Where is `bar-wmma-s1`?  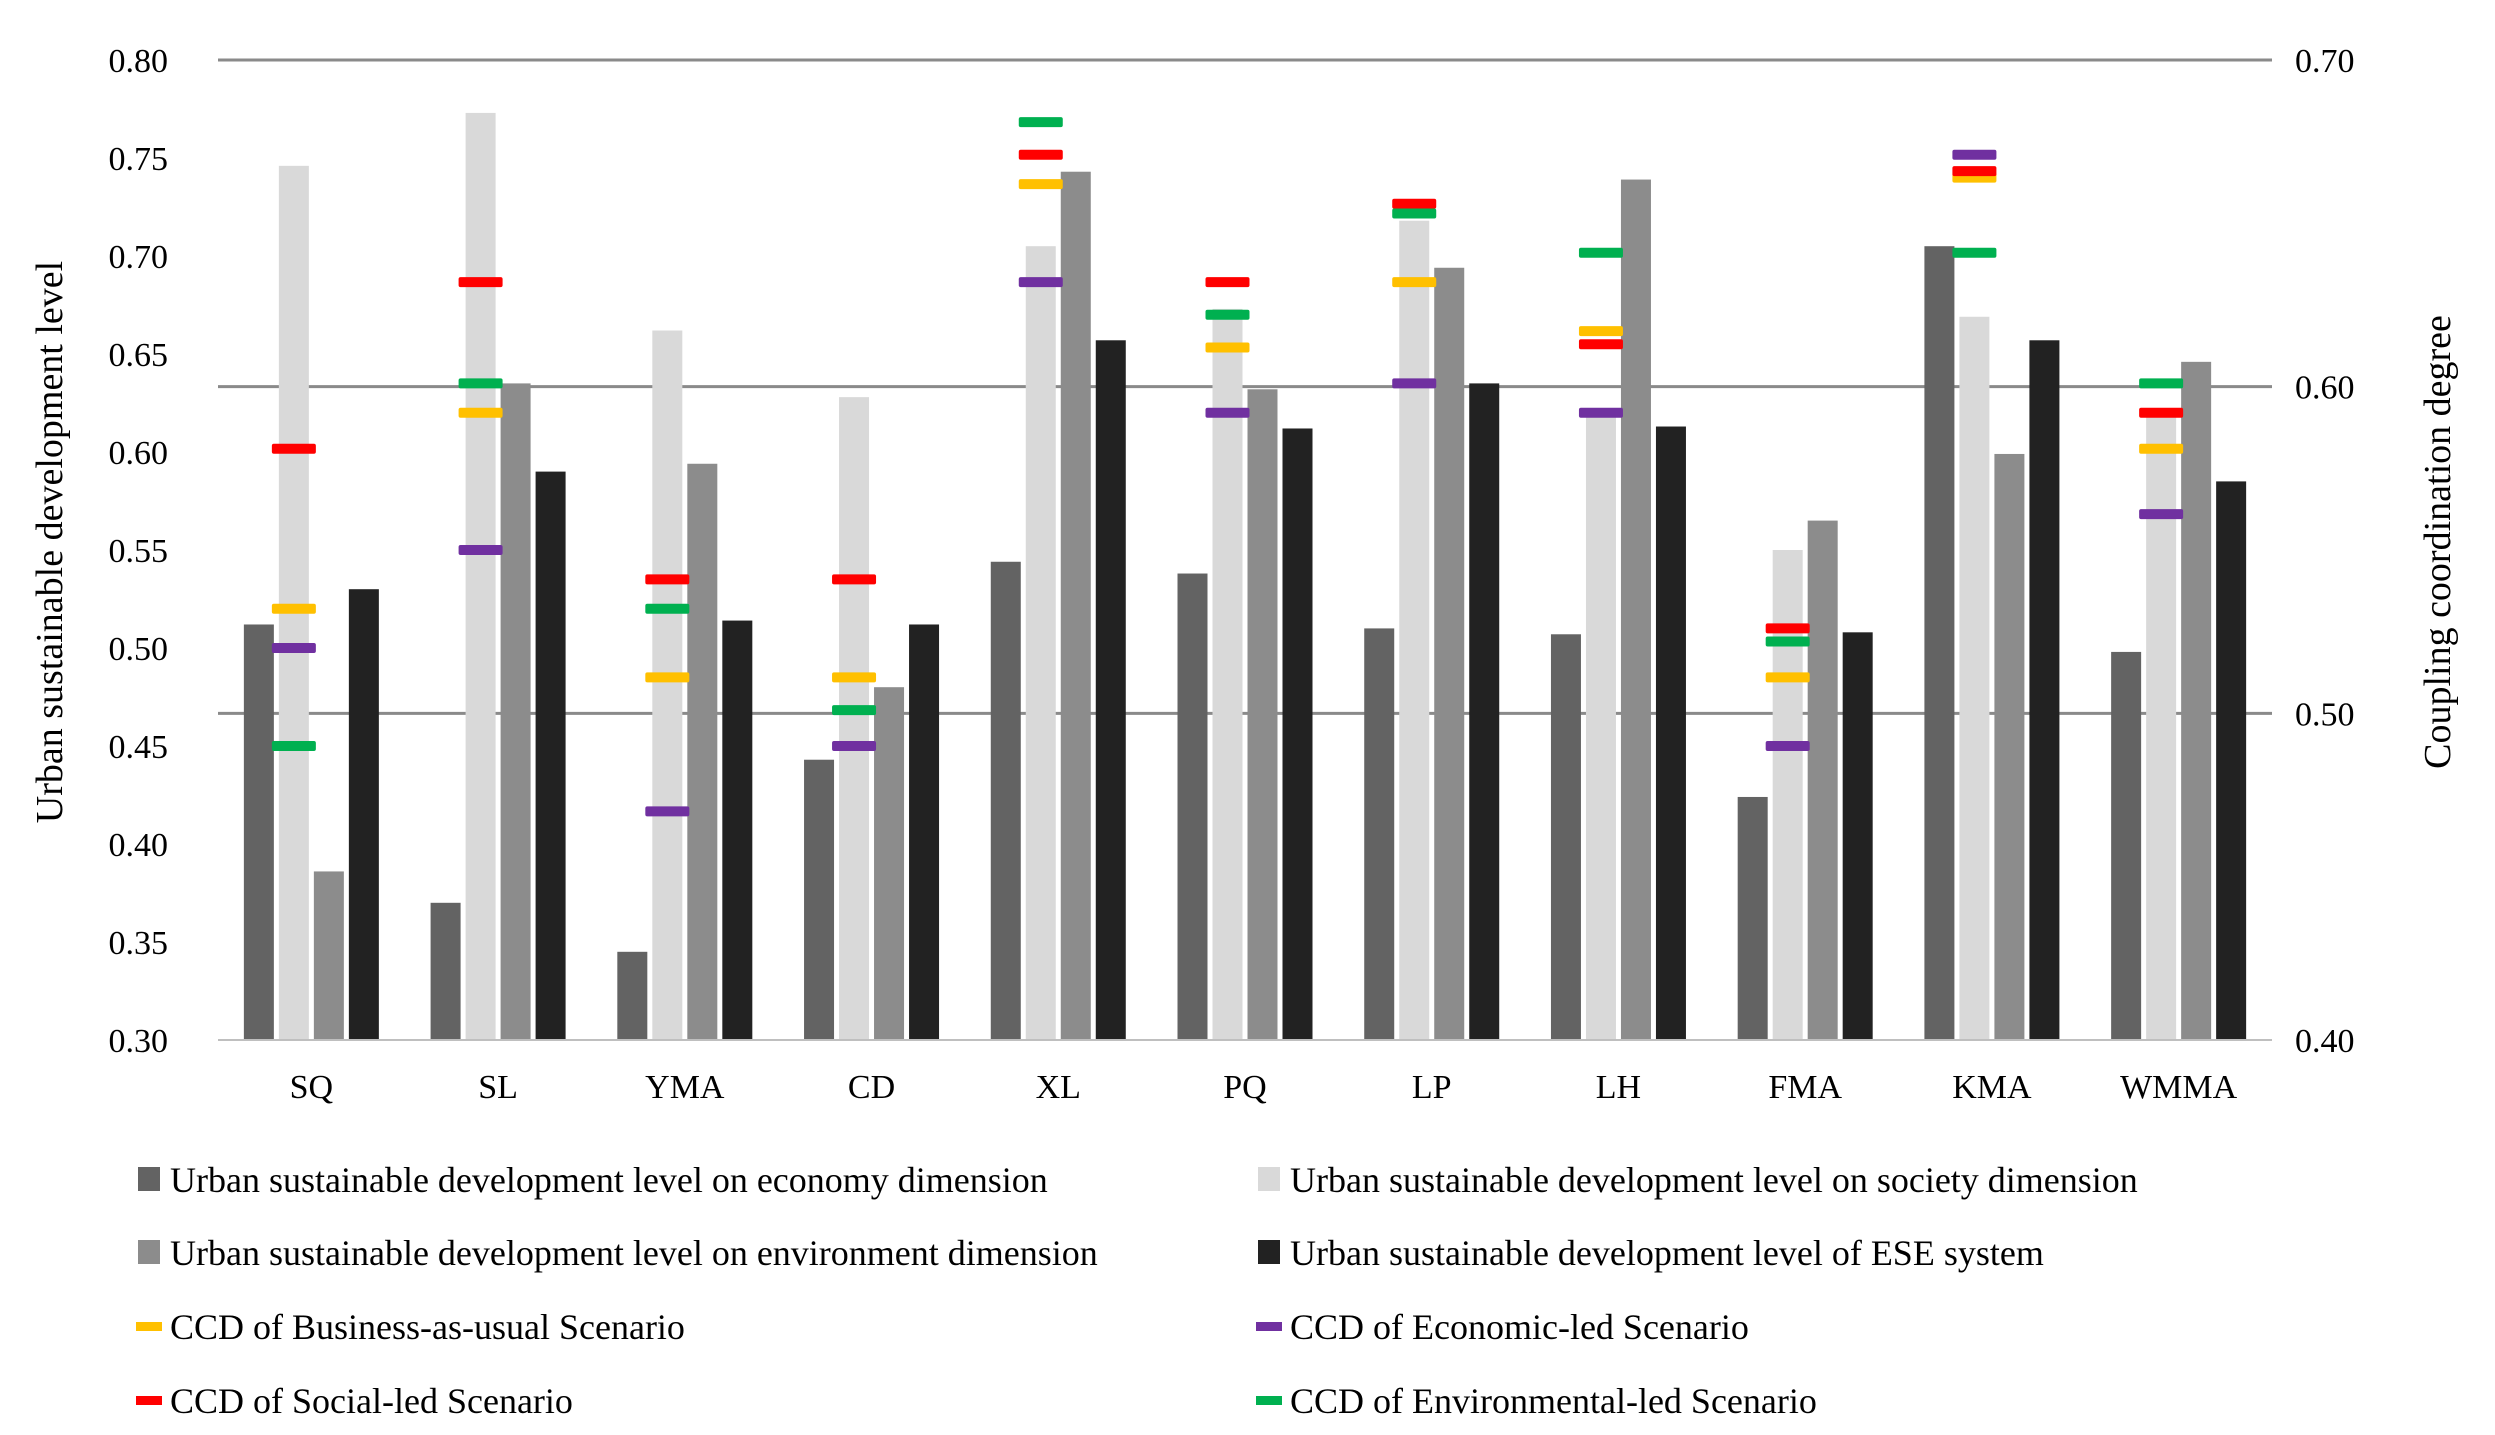
bar-wmma-s1 is located at coordinates (2126, 845).